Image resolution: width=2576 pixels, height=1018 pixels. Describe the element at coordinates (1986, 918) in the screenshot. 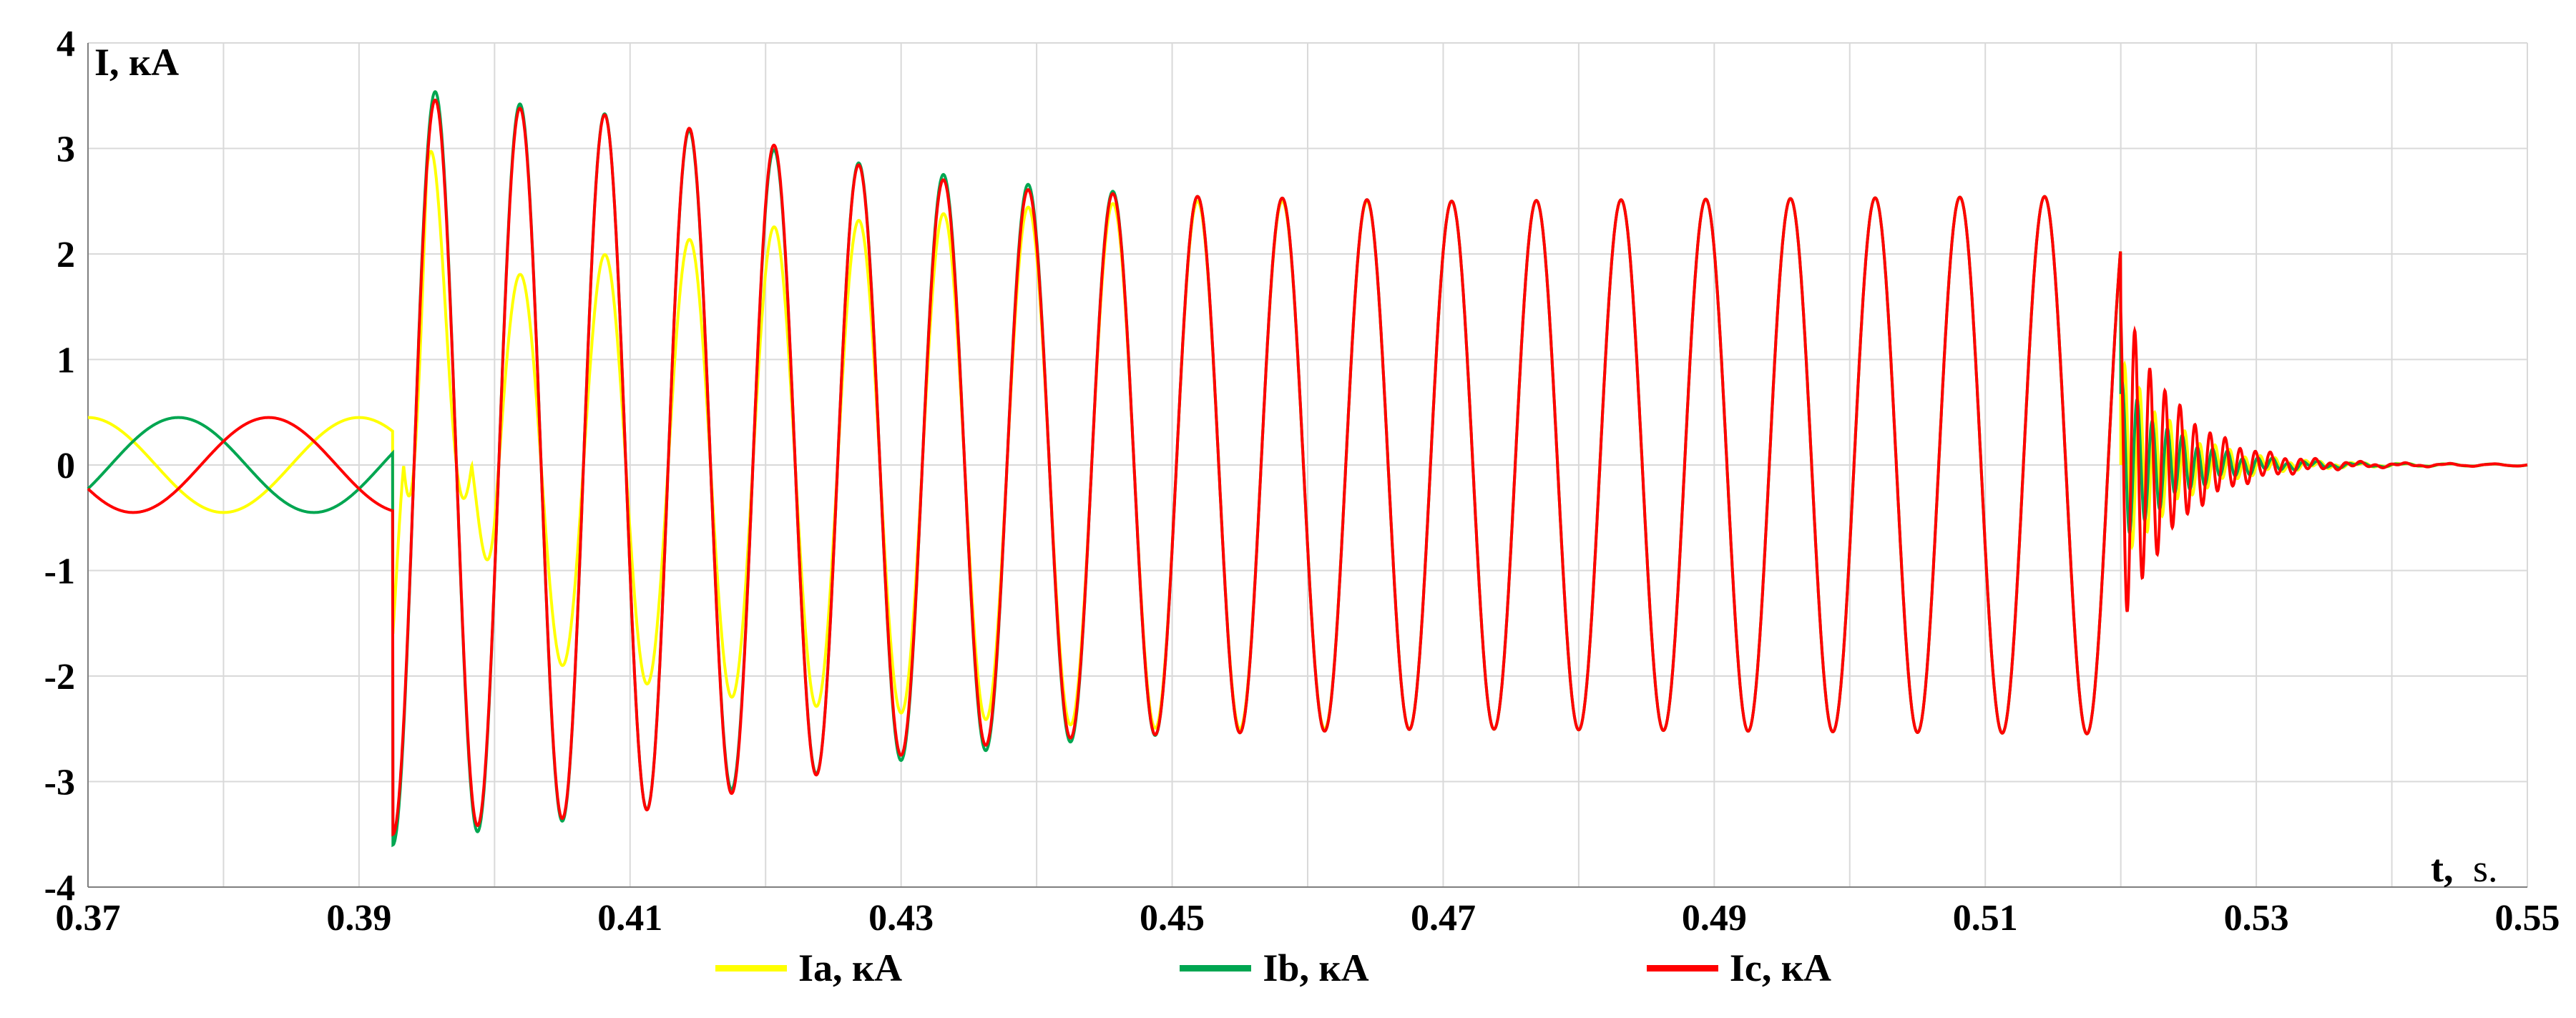

I see `x-tick-label: 0.51` at that location.